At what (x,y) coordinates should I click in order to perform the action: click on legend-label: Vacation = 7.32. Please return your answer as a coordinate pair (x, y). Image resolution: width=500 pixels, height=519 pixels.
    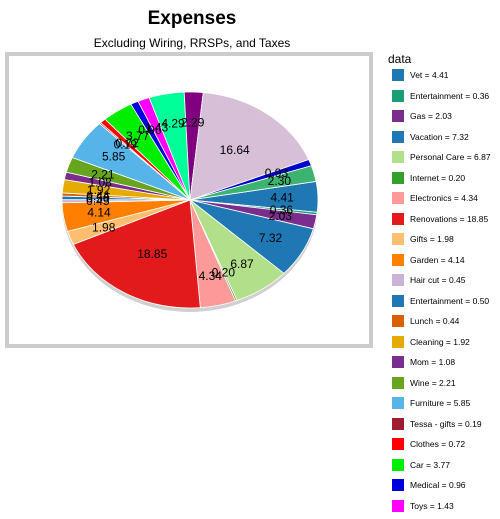
    Looking at the image, I should click on (439, 137).